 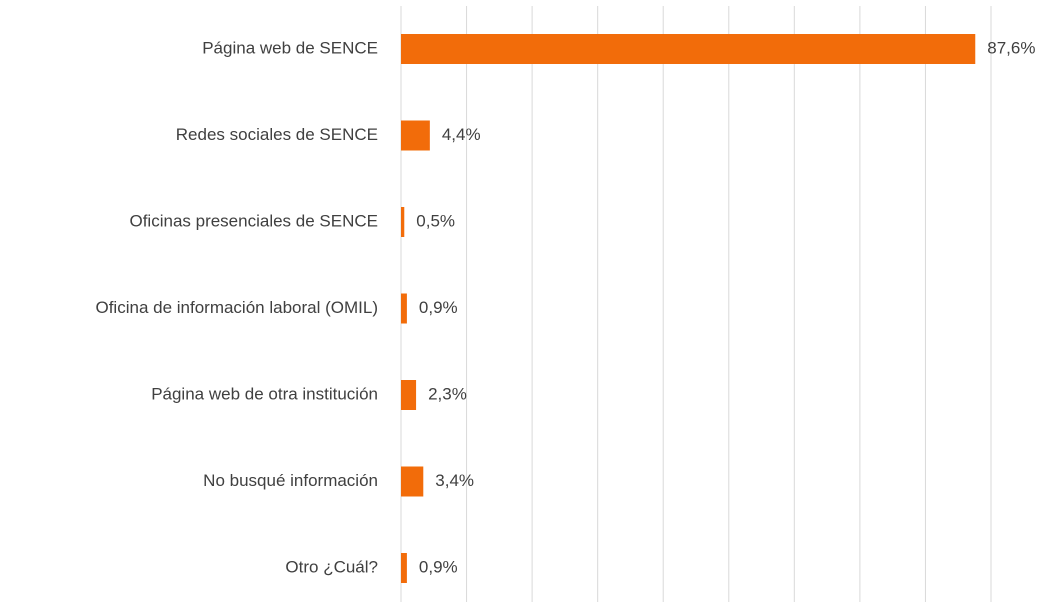 What do you see at coordinates (264, 393) in the screenshot?
I see `category-label: Página web de otra institución` at bounding box center [264, 393].